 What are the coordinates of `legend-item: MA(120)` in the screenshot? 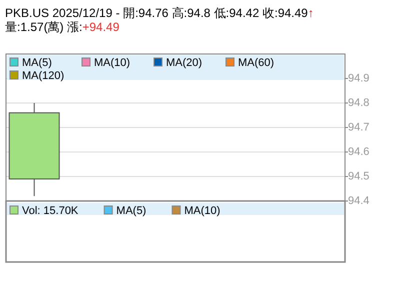 It's located at (37, 76).